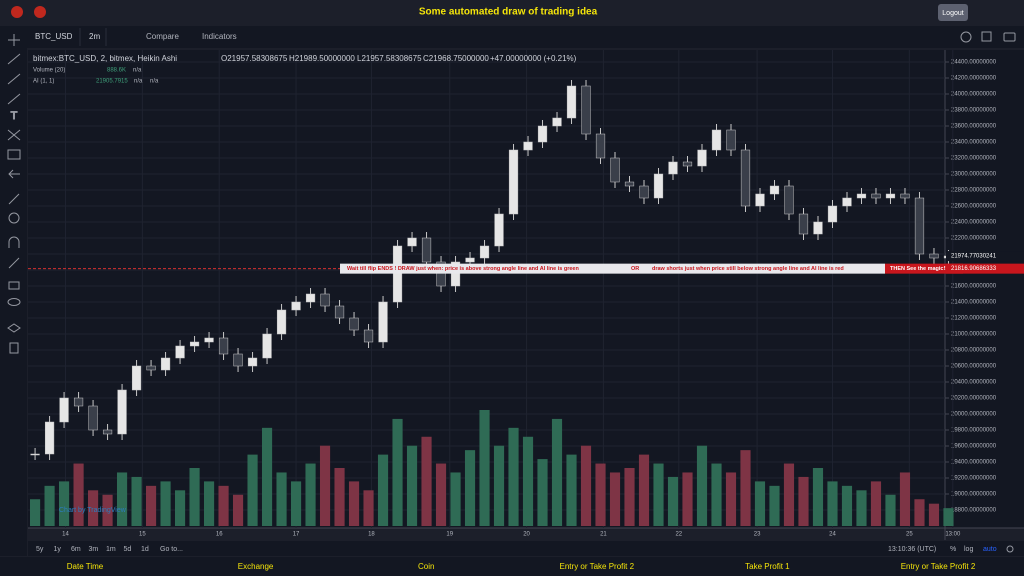 This screenshot has height=576, width=1024. I want to click on y-tick-label: 21400.00000000, so click(974, 303).